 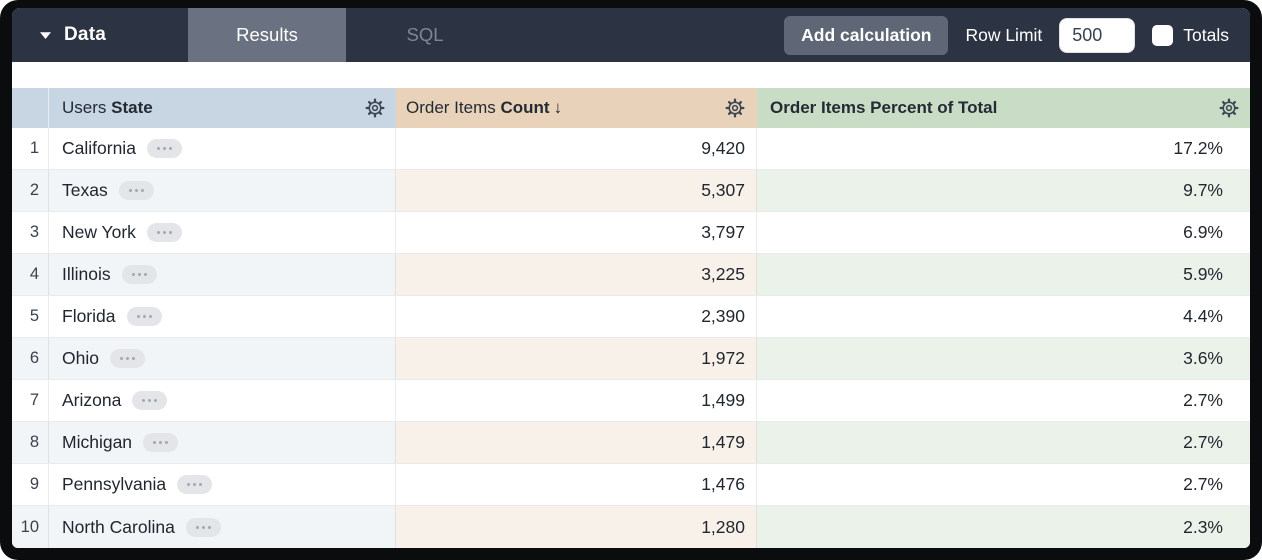 I want to click on count-cell: 2,390, so click(x=576, y=316).